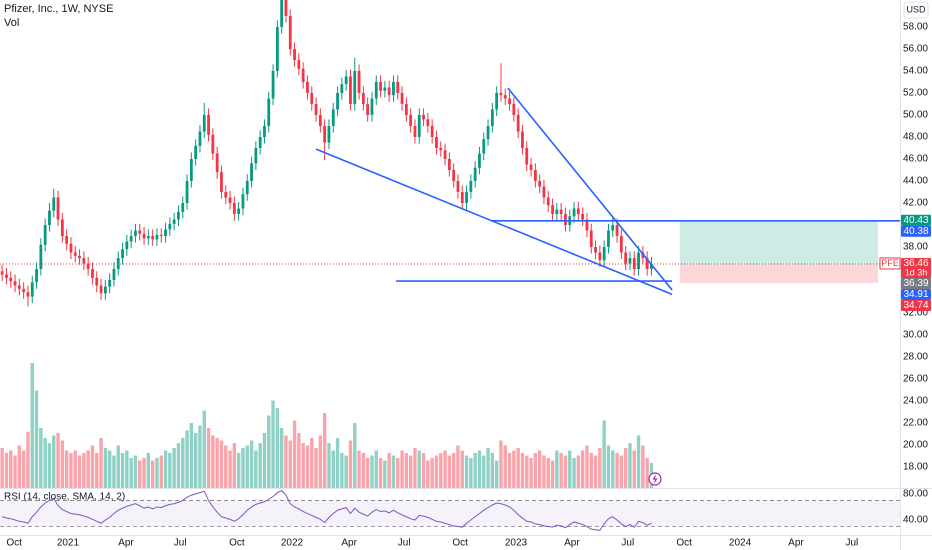 This screenshot has width=932, height=550. Describe the element at coordinates (915, 203) in the screenshot. I see `y-tick-label: 42.00` at that location.